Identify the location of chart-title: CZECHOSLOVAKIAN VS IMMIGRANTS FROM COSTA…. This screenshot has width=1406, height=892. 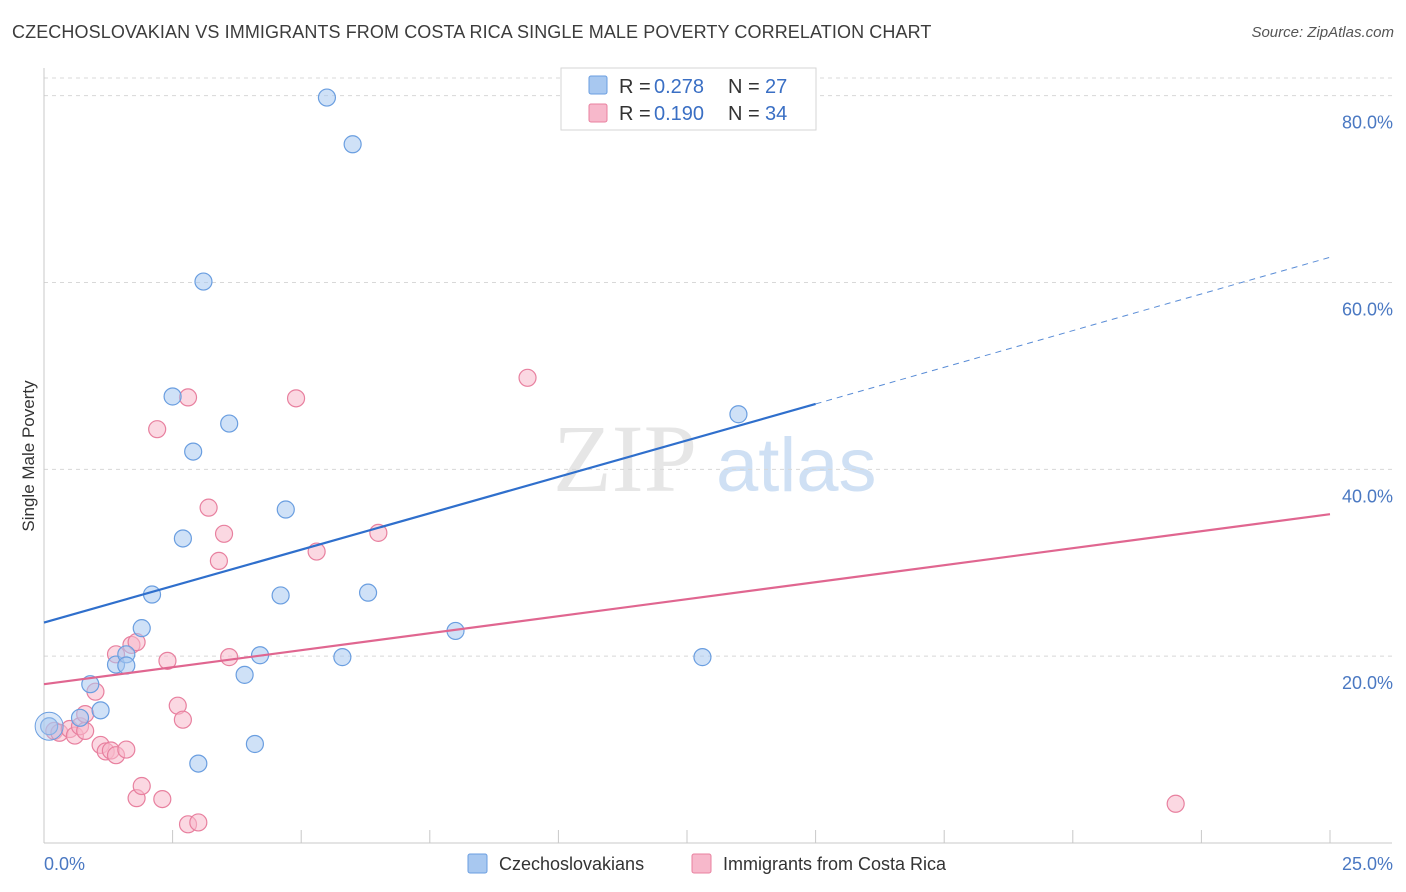
(472, 32).